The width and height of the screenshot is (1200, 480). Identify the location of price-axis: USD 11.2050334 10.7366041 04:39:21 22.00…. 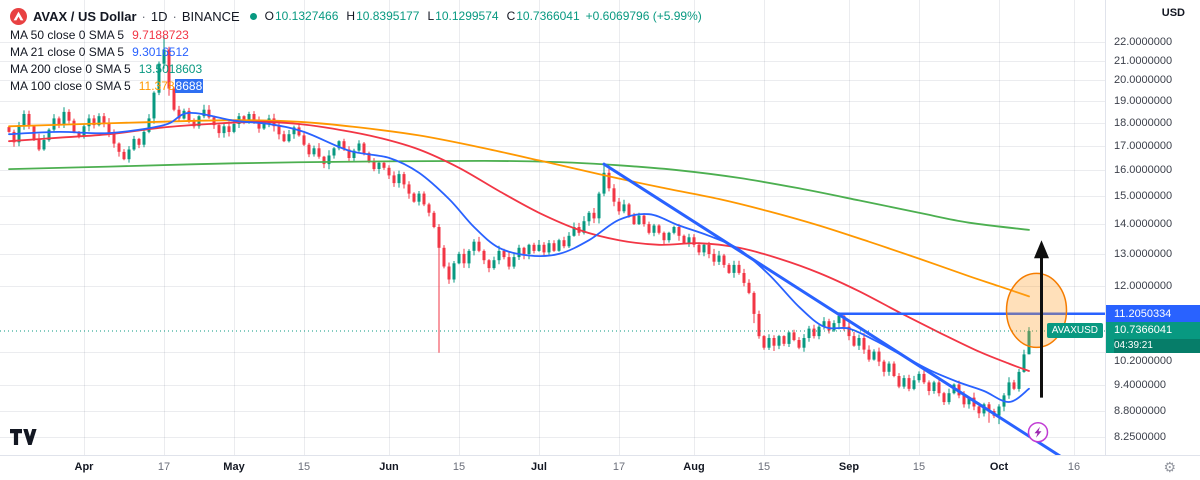
(1152, 227).